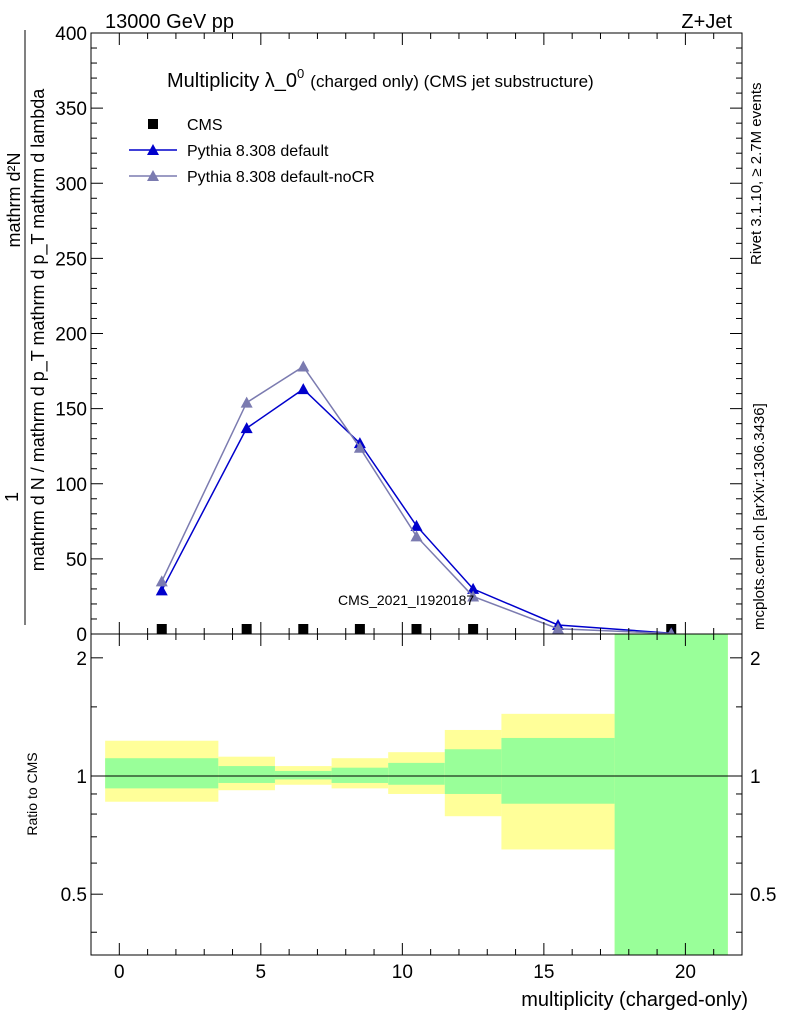  I want to click on main-ytick-label: 100, so click(71, 485).